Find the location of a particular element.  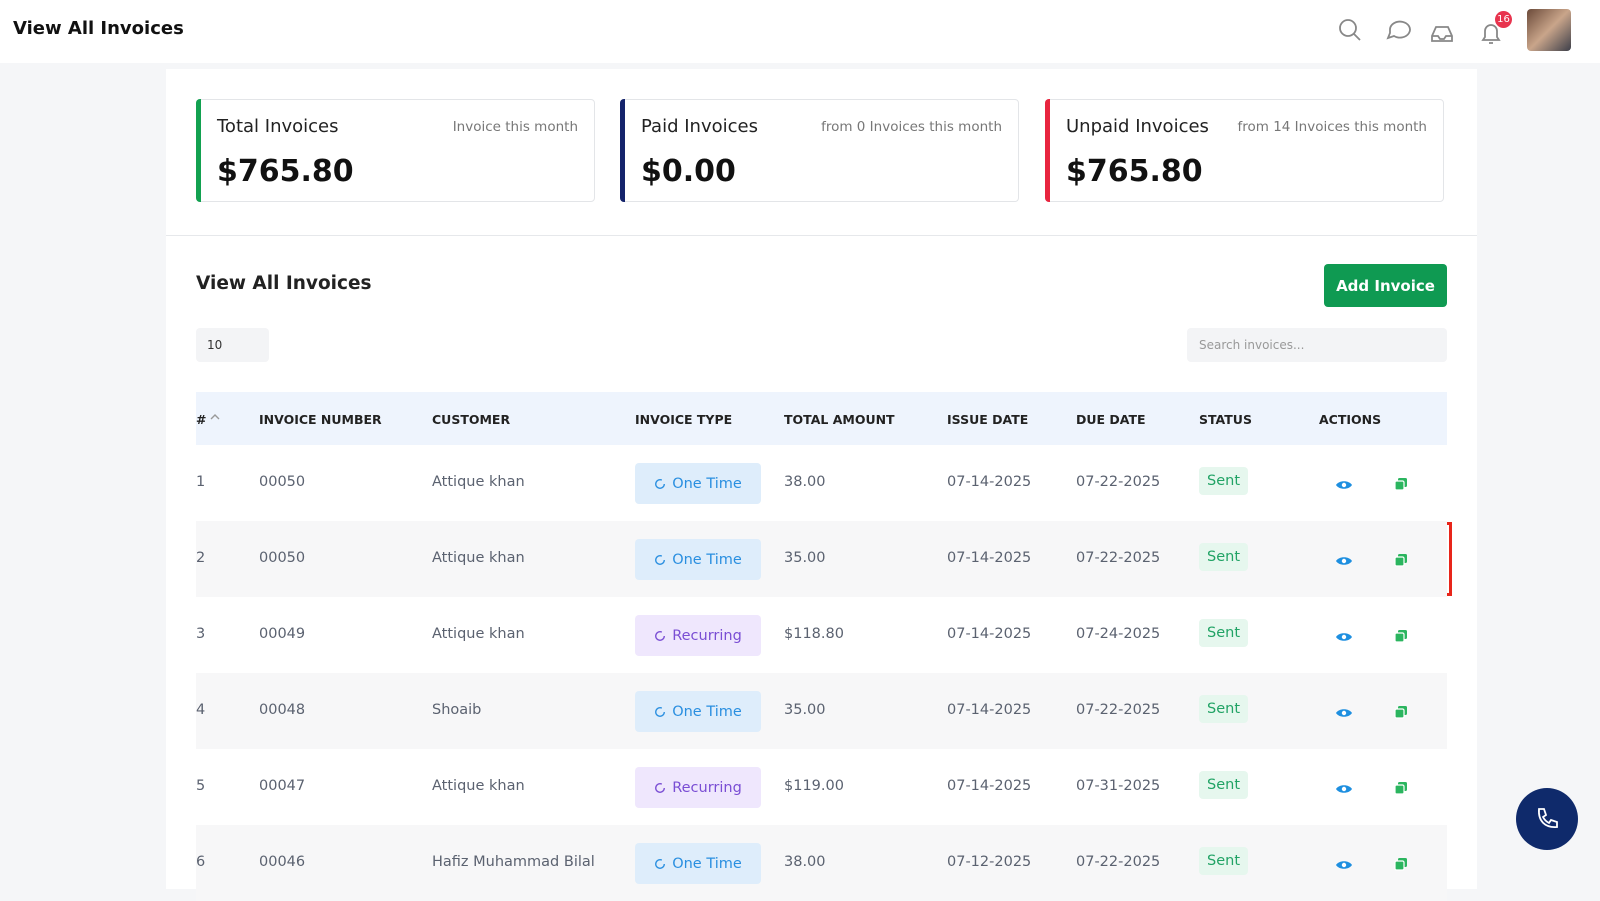

inbox-icon is located at coordinates (1442, 34).